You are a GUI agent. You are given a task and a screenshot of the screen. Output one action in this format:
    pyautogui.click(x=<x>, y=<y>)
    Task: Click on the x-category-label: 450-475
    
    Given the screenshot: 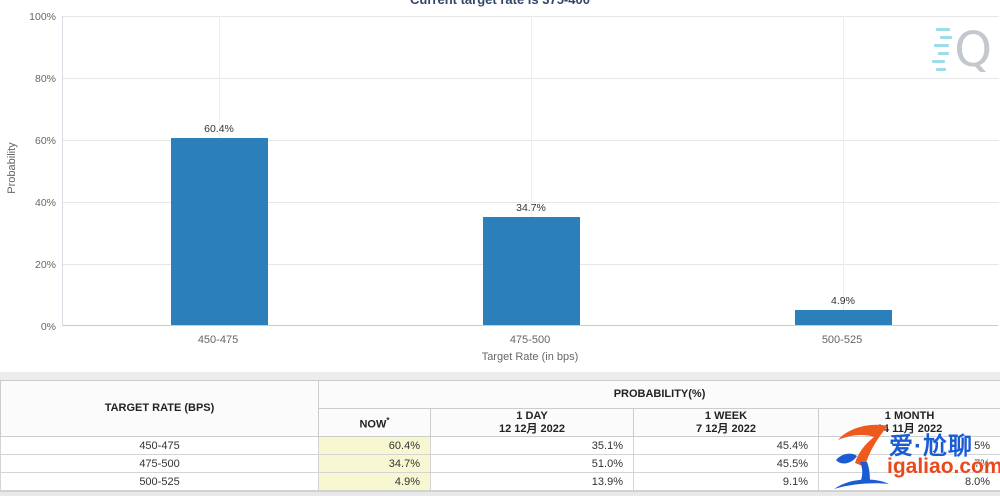 What is the action you would take?
    pyautogui.click(x=218, y=340)
    